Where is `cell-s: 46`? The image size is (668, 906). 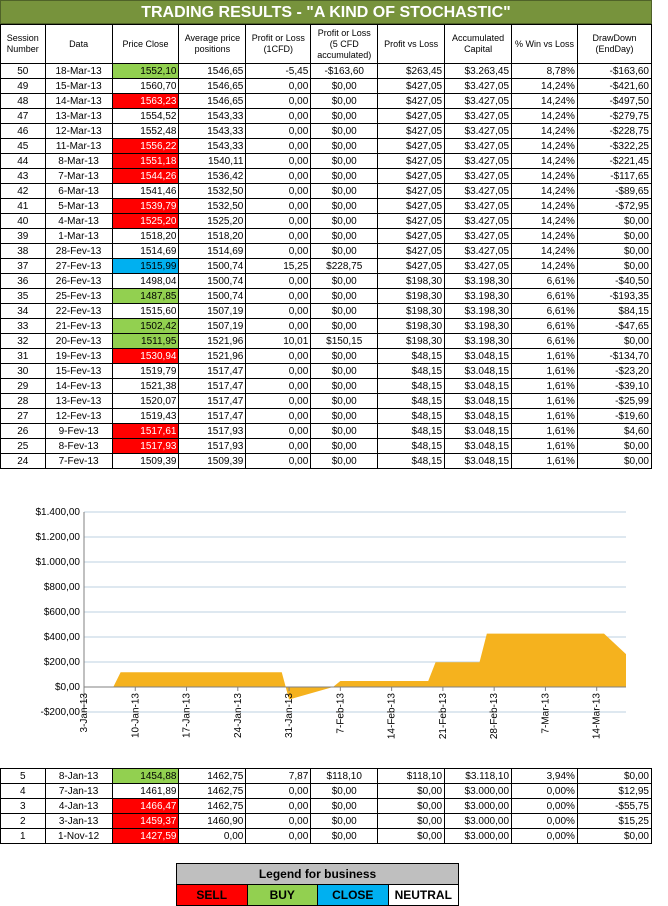
cell-s: 46 is located at coordinates (23, 131).